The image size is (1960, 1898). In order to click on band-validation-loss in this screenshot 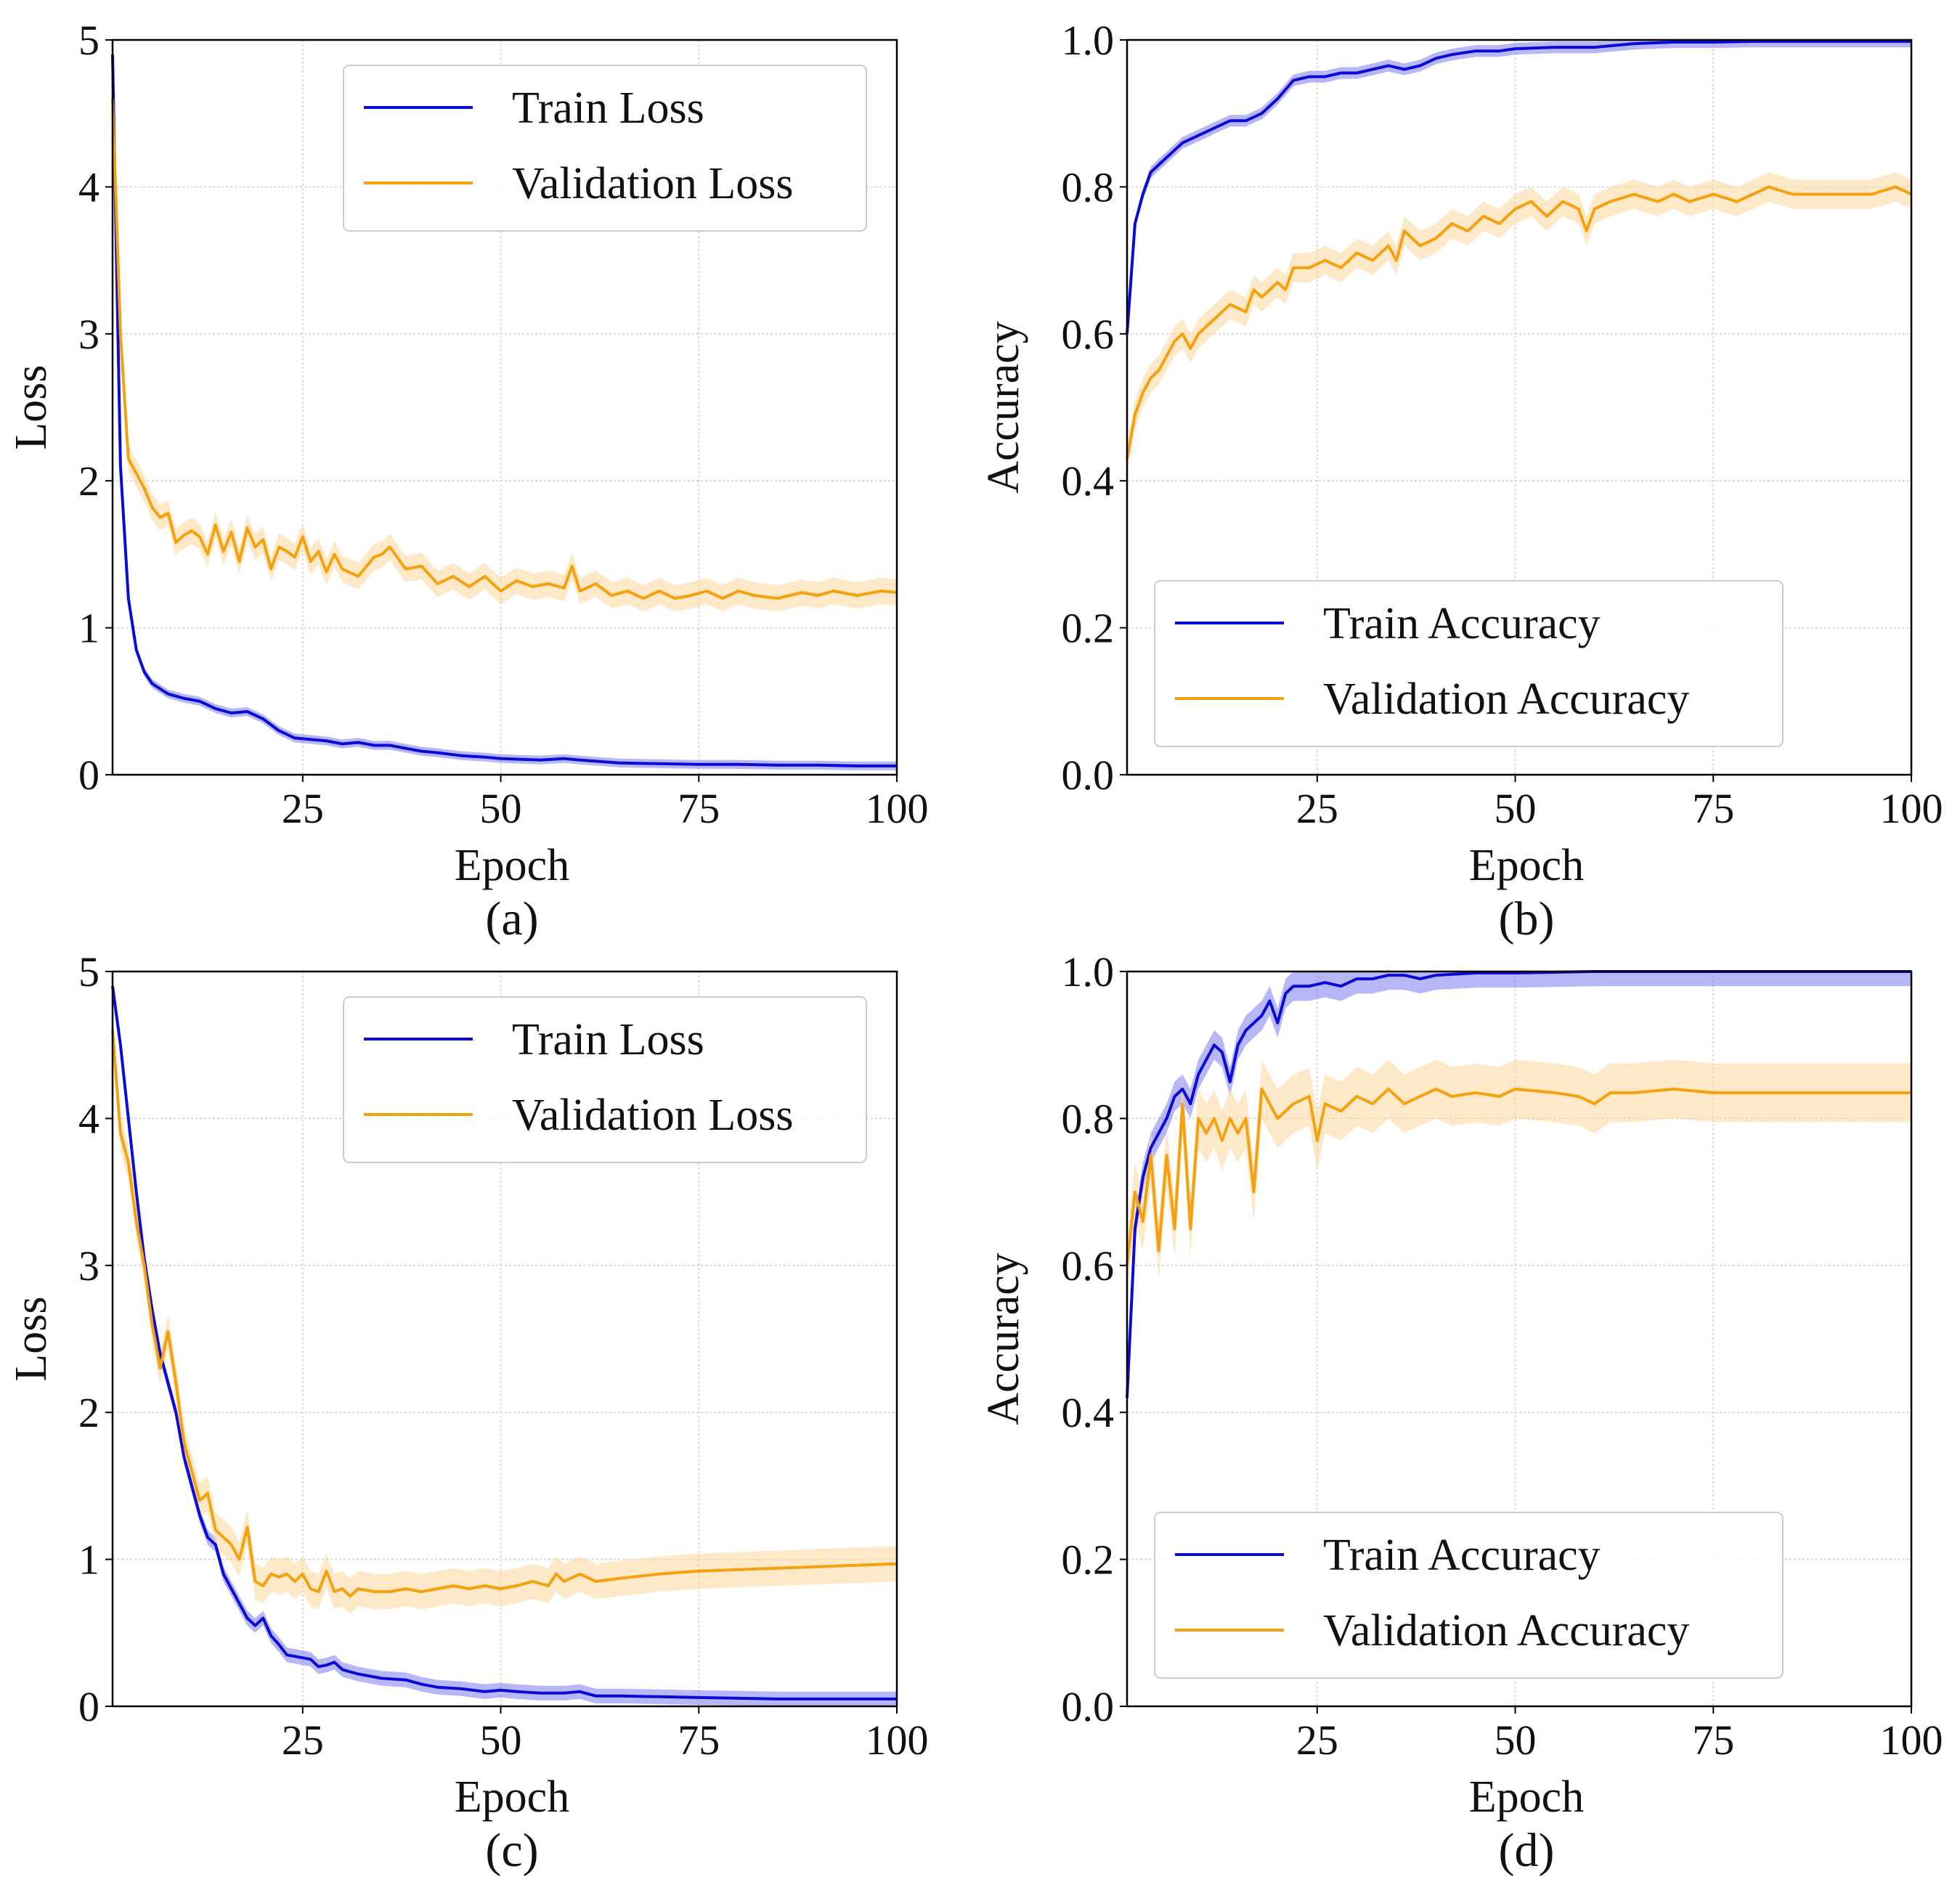, I will do `click(505, 1313)`.